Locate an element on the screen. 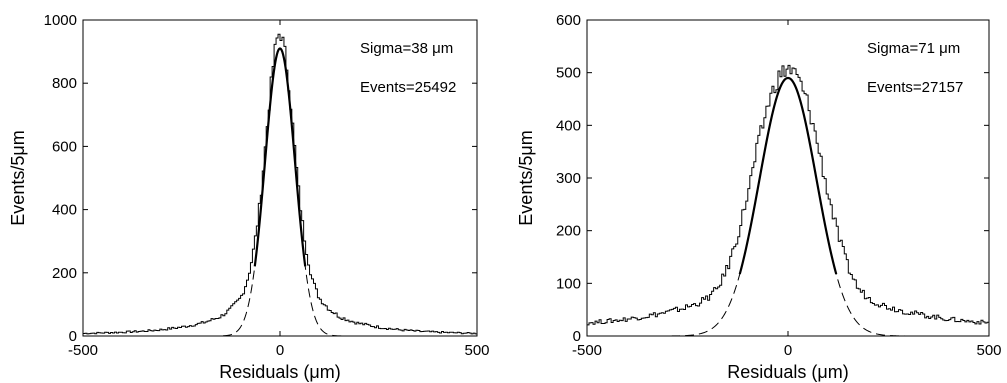 Image resolution: width=1007 pixels, height=383 pixels. right-gaussian-fit-core is located at coordinates (788, 175).